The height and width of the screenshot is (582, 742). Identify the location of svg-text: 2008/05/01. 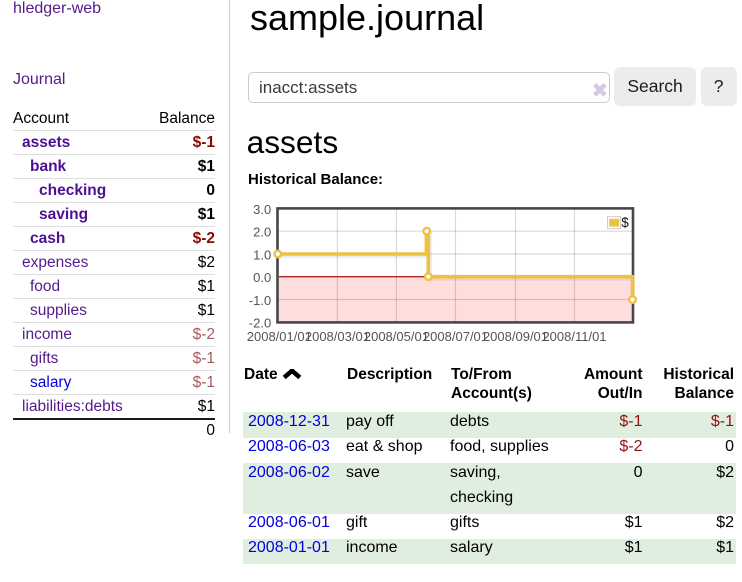
(396, 336).